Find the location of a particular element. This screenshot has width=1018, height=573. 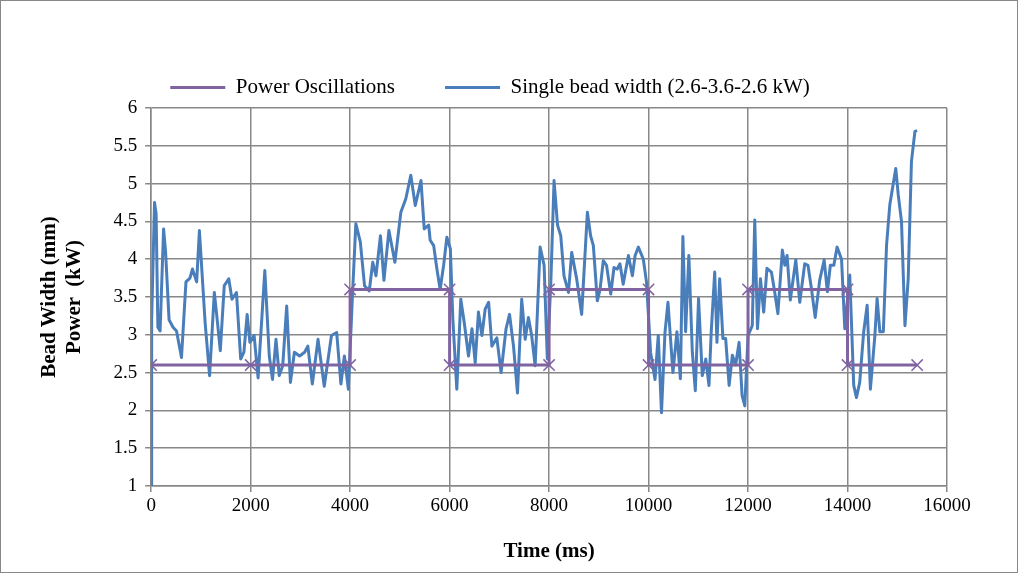

y-tick-label: 2 is located at coordinates (132, 409).